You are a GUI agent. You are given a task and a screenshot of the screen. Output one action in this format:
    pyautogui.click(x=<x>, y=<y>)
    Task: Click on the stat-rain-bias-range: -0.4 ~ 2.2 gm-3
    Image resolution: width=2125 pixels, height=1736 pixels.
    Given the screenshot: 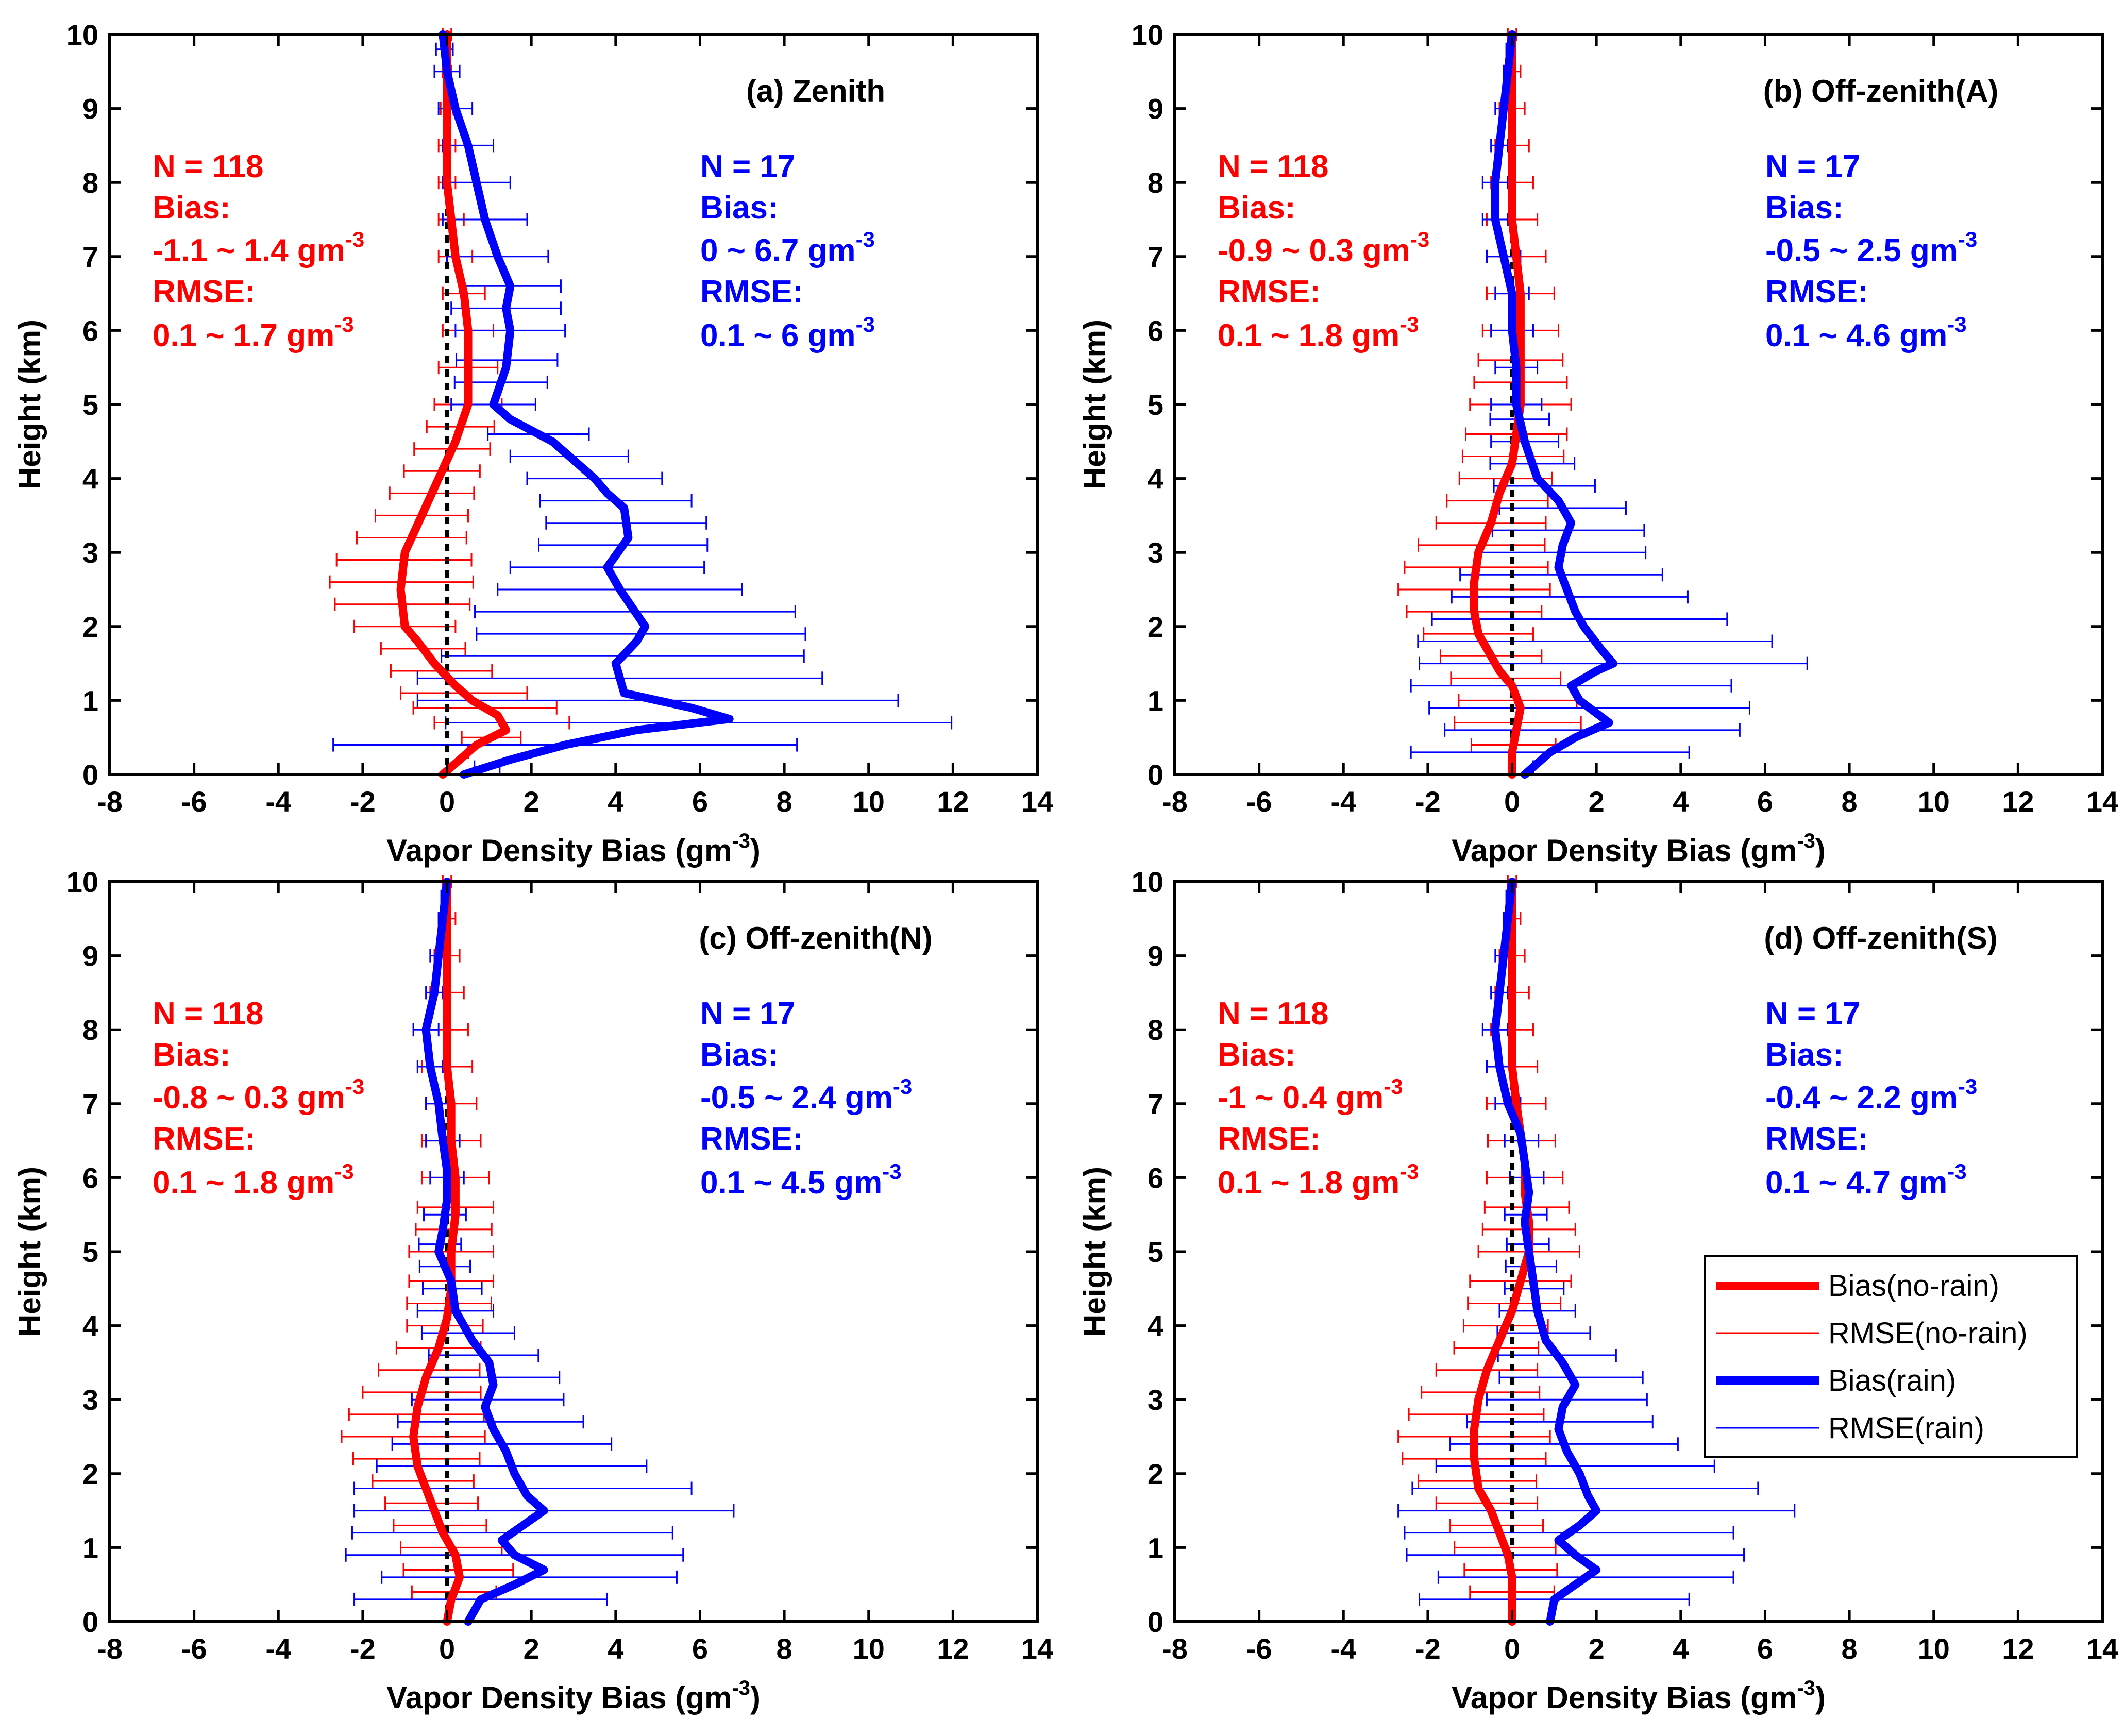 What is the action you would take?
    pyautogui.click(x=1871, y=1095)
    